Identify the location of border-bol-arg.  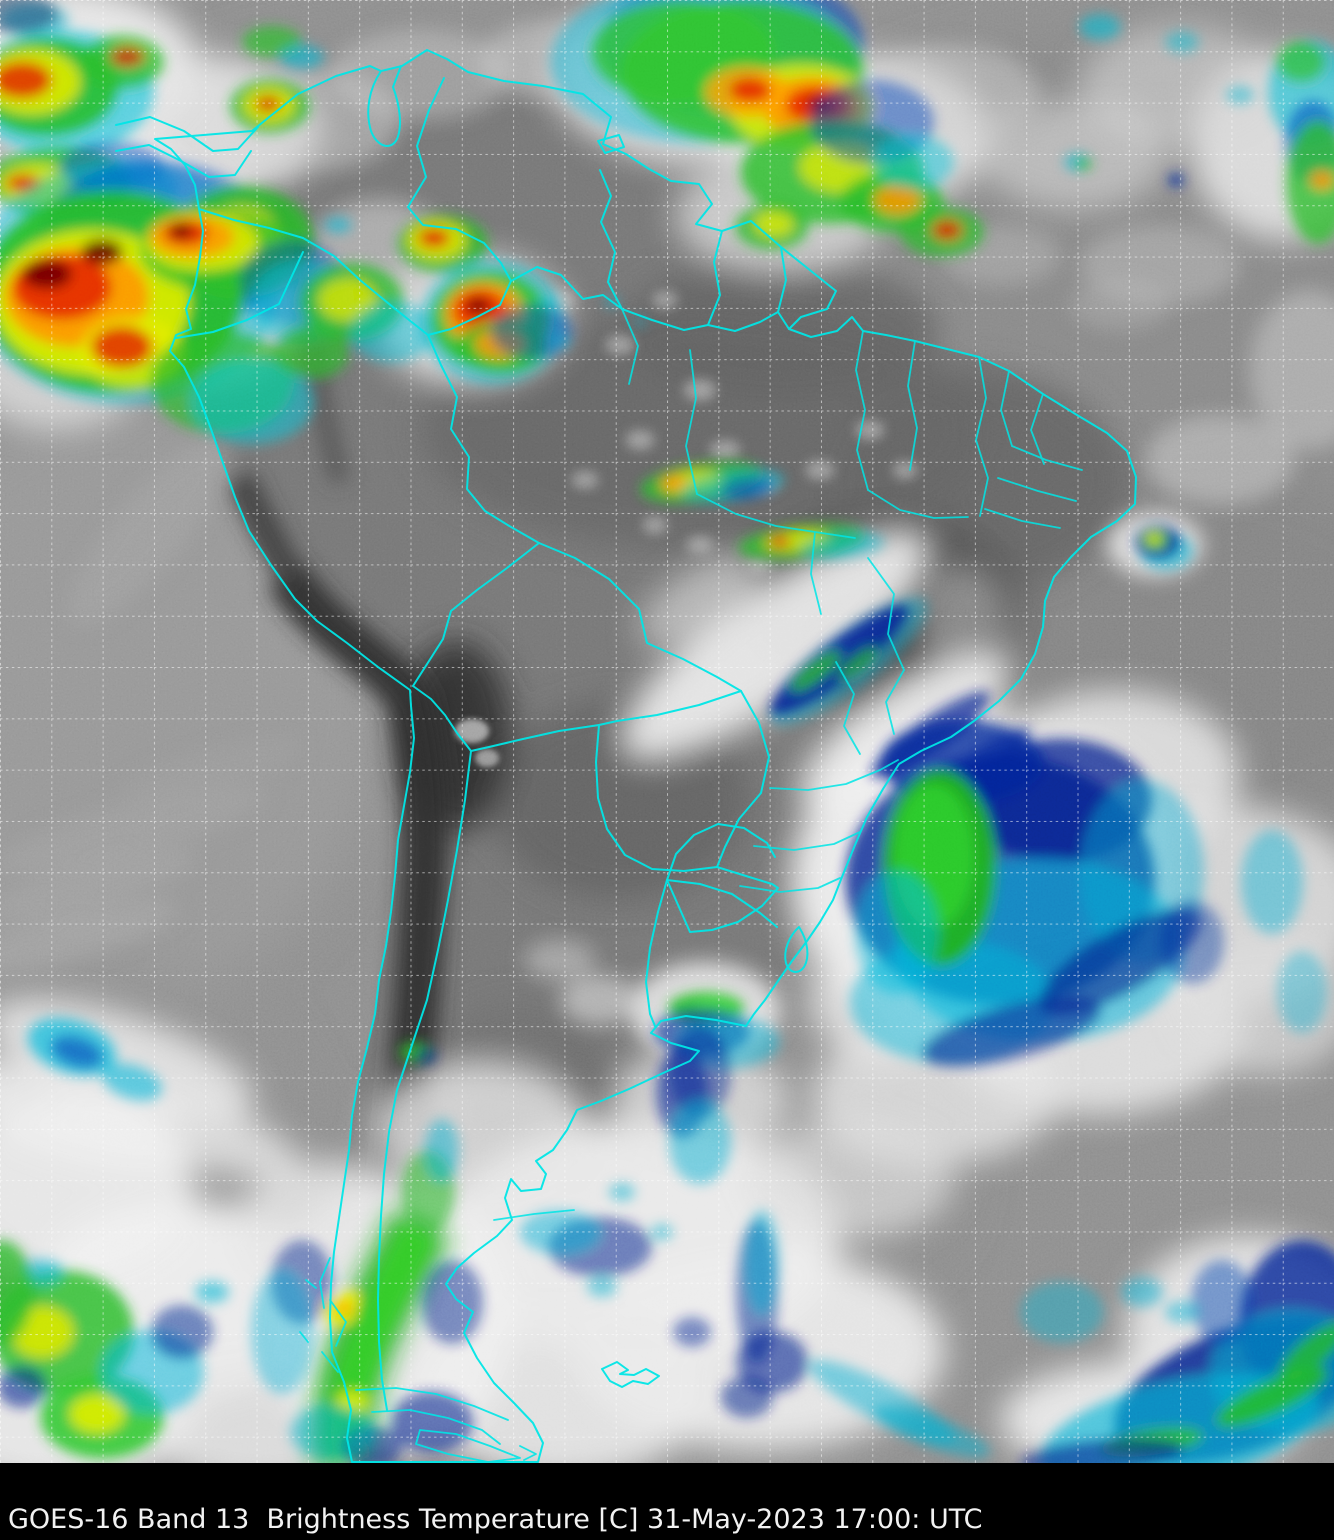
(535, 738).